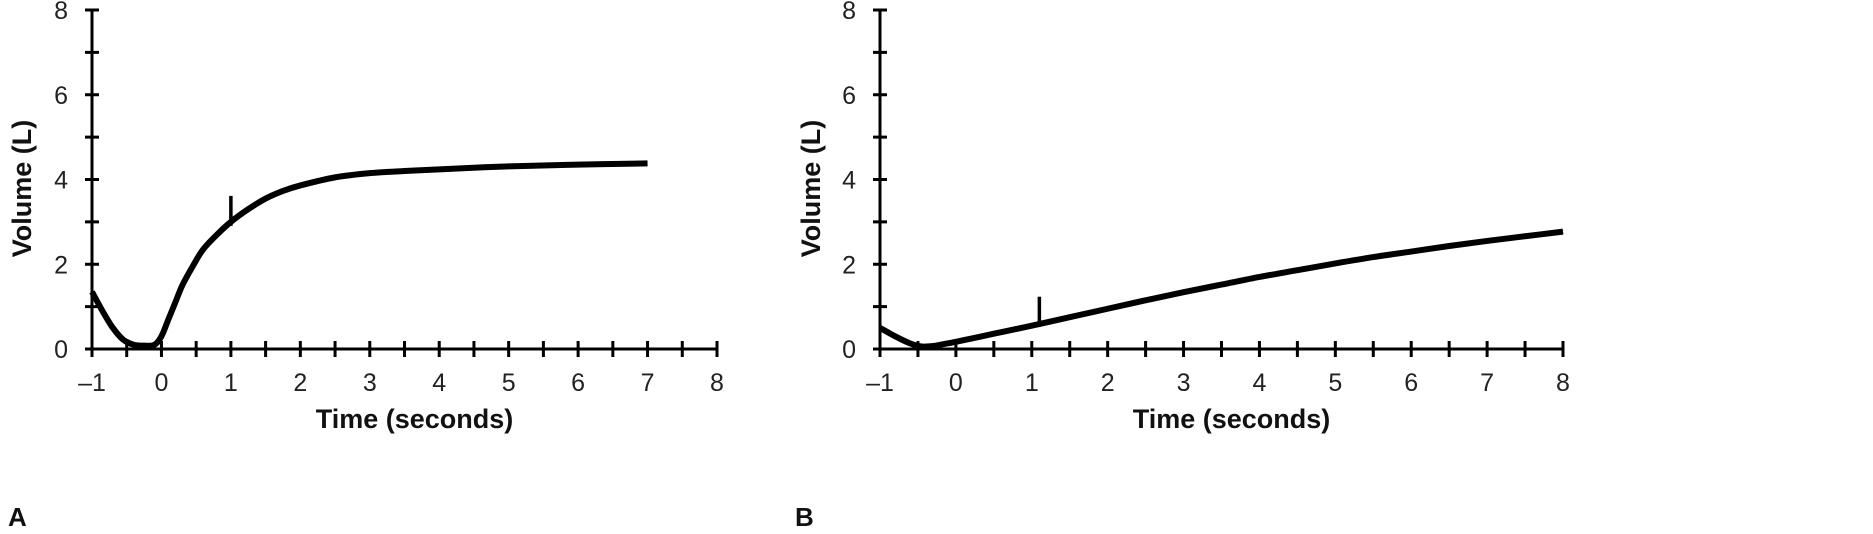 The width and height of the screenshot is (1873, 534). Describe the element at coordinates (17, 517) in the screenshot. I see `panel-label: A` at that location.